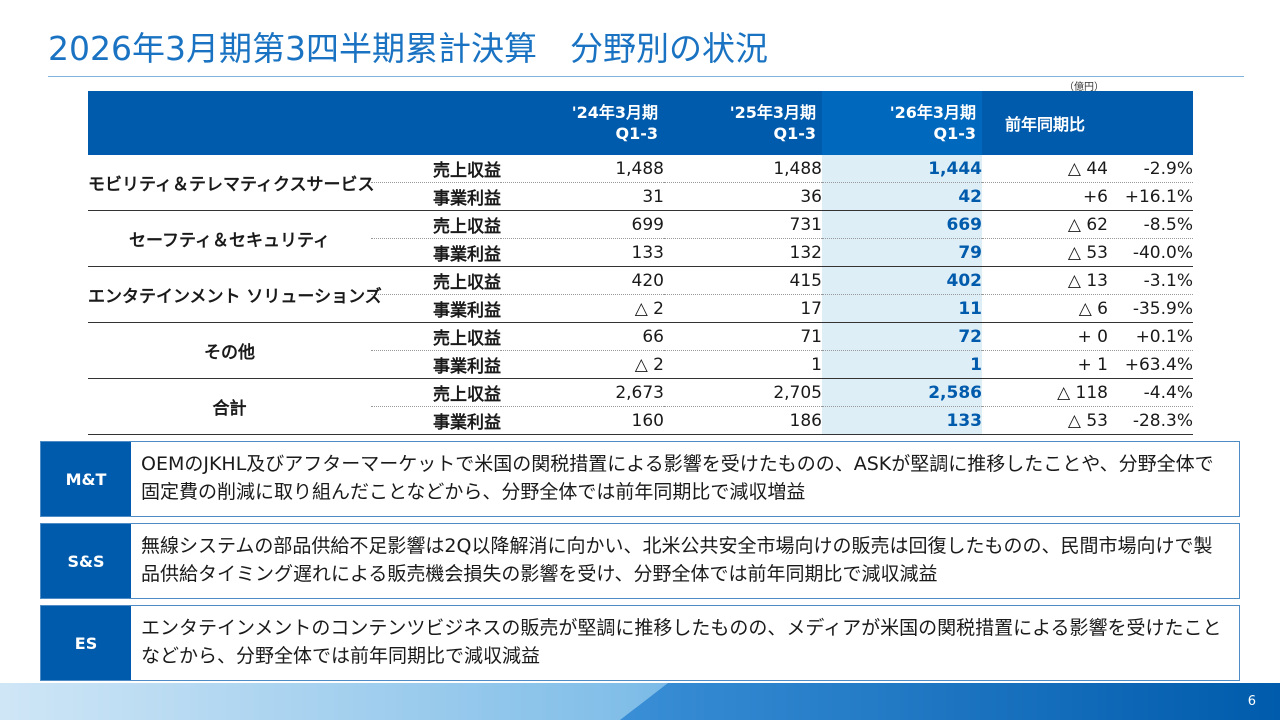  I want to click on table-row: 事業利益 160 186 133 △ 53 -28.3%, so click(640, 420).